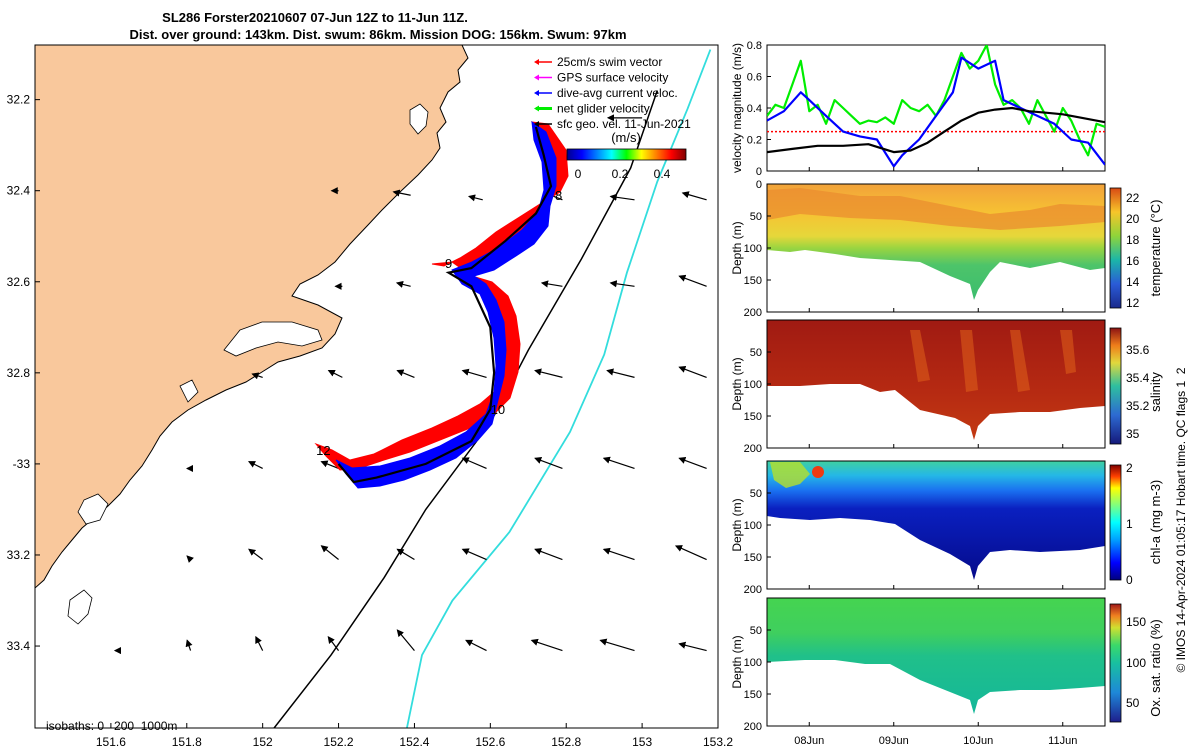 The width and height of the screenshot is (1200, 750). I want to click on oxygen-field, so click(936, 656).